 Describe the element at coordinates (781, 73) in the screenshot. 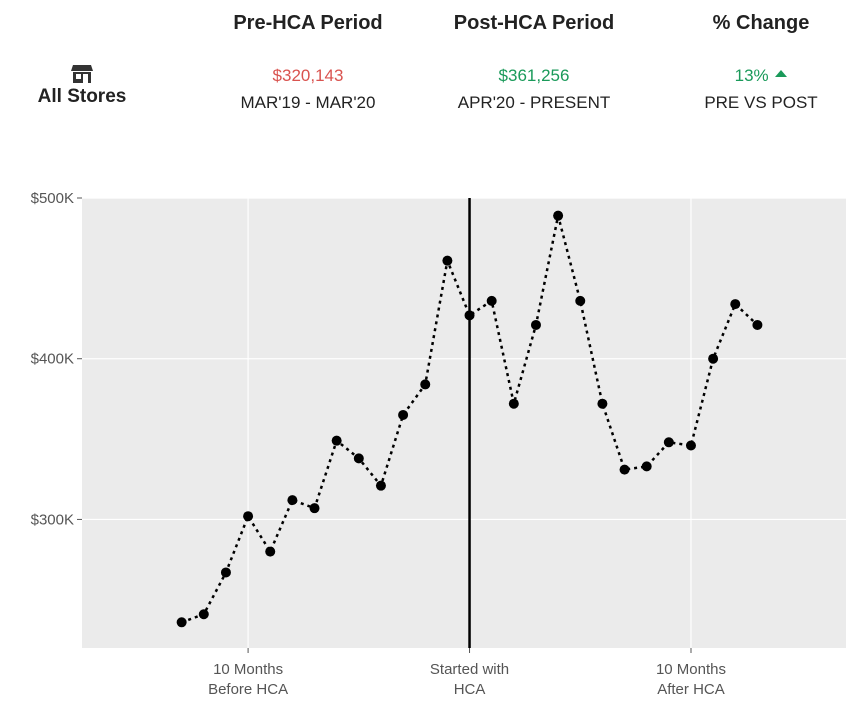

I see `triangle-up-icon` at that location.